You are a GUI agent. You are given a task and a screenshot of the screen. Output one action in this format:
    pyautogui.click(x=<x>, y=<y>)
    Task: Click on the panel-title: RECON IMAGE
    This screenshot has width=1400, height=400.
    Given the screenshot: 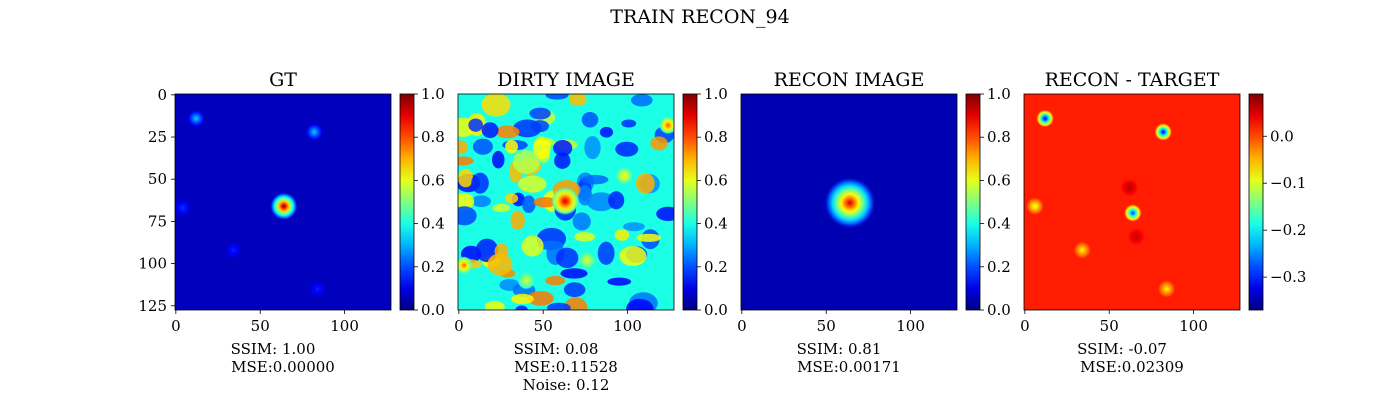 What is the action you would take?
    pyautogui.click(x=849, y=80)
    